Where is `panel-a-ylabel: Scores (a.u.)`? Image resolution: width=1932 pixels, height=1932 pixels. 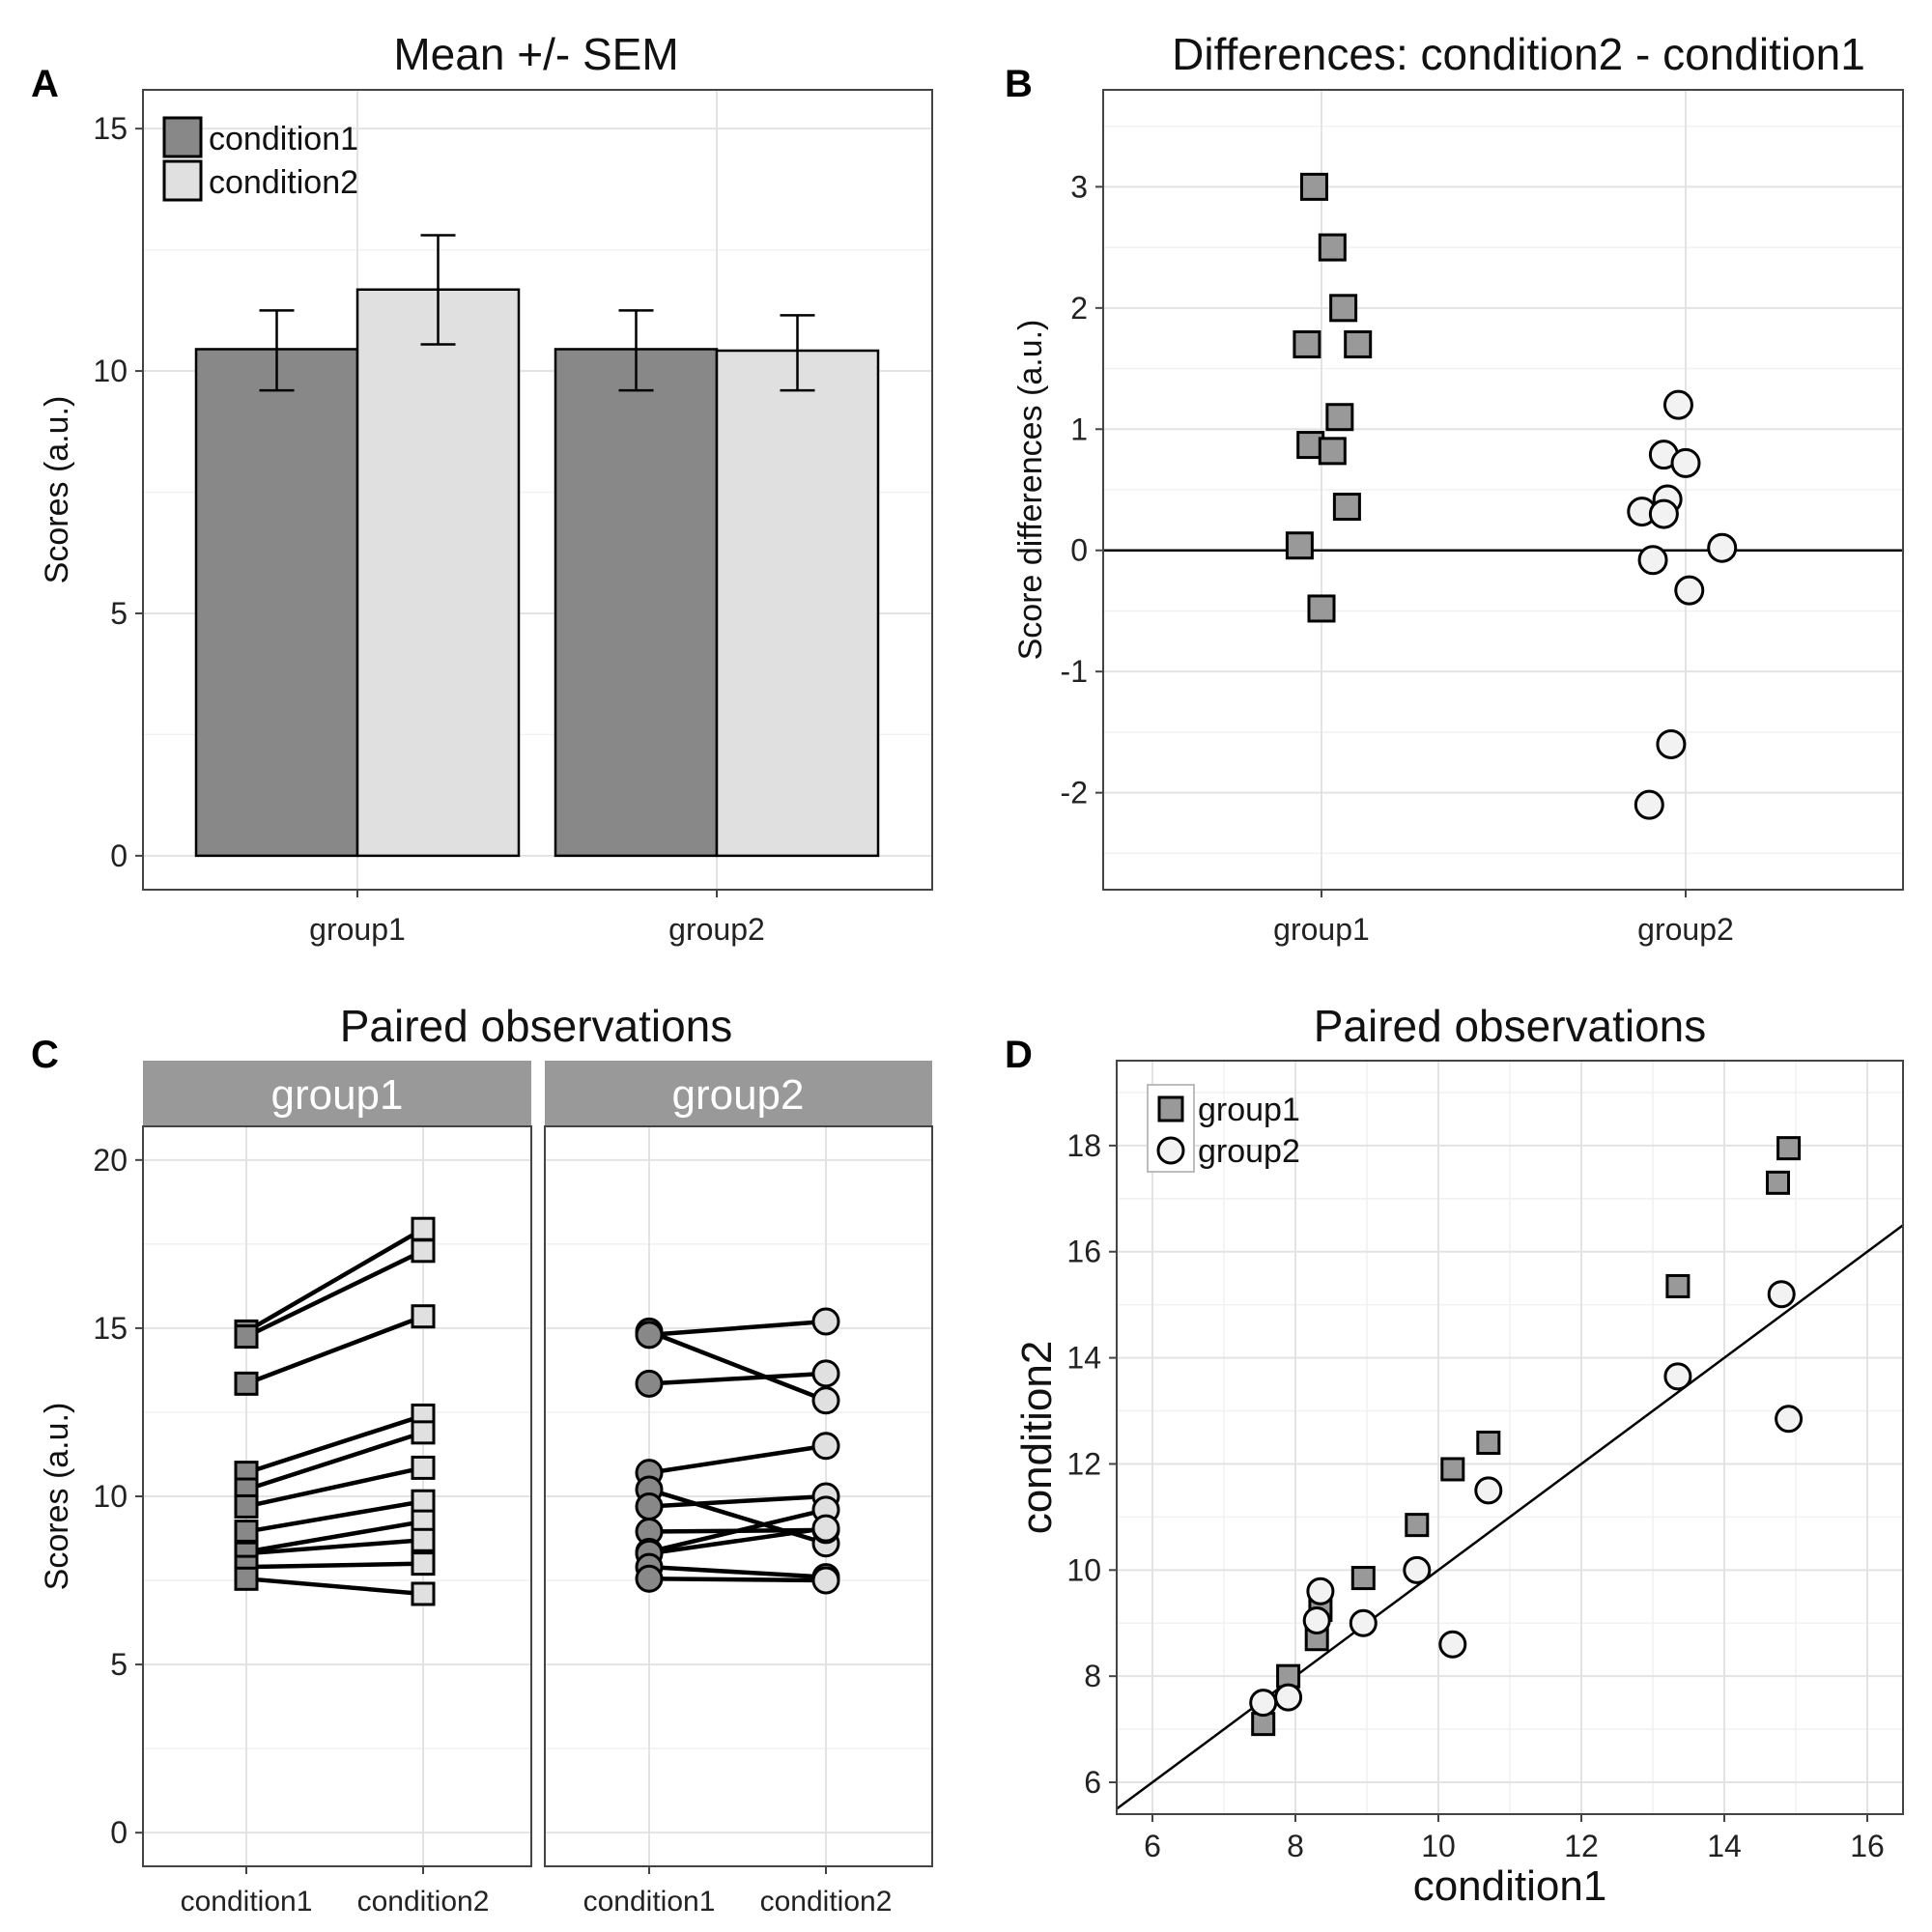 panel-a-ylabel: Scores (a.u.) is located at coordinates (57, 490).